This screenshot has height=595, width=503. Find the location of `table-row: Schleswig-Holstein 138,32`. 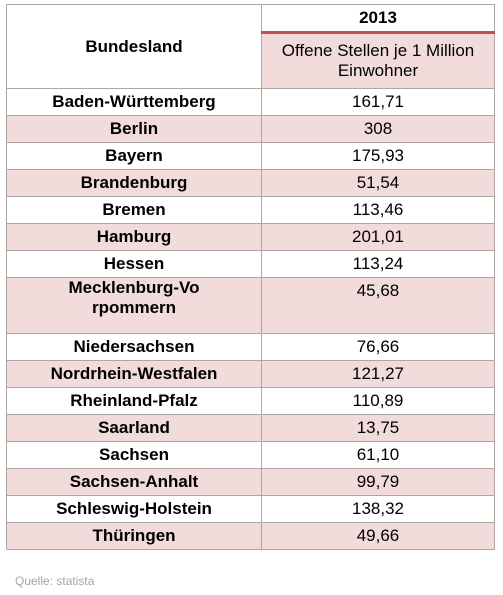

table-row: Schleswig-Holstein 138,32 is located at coordinates (250, 509).